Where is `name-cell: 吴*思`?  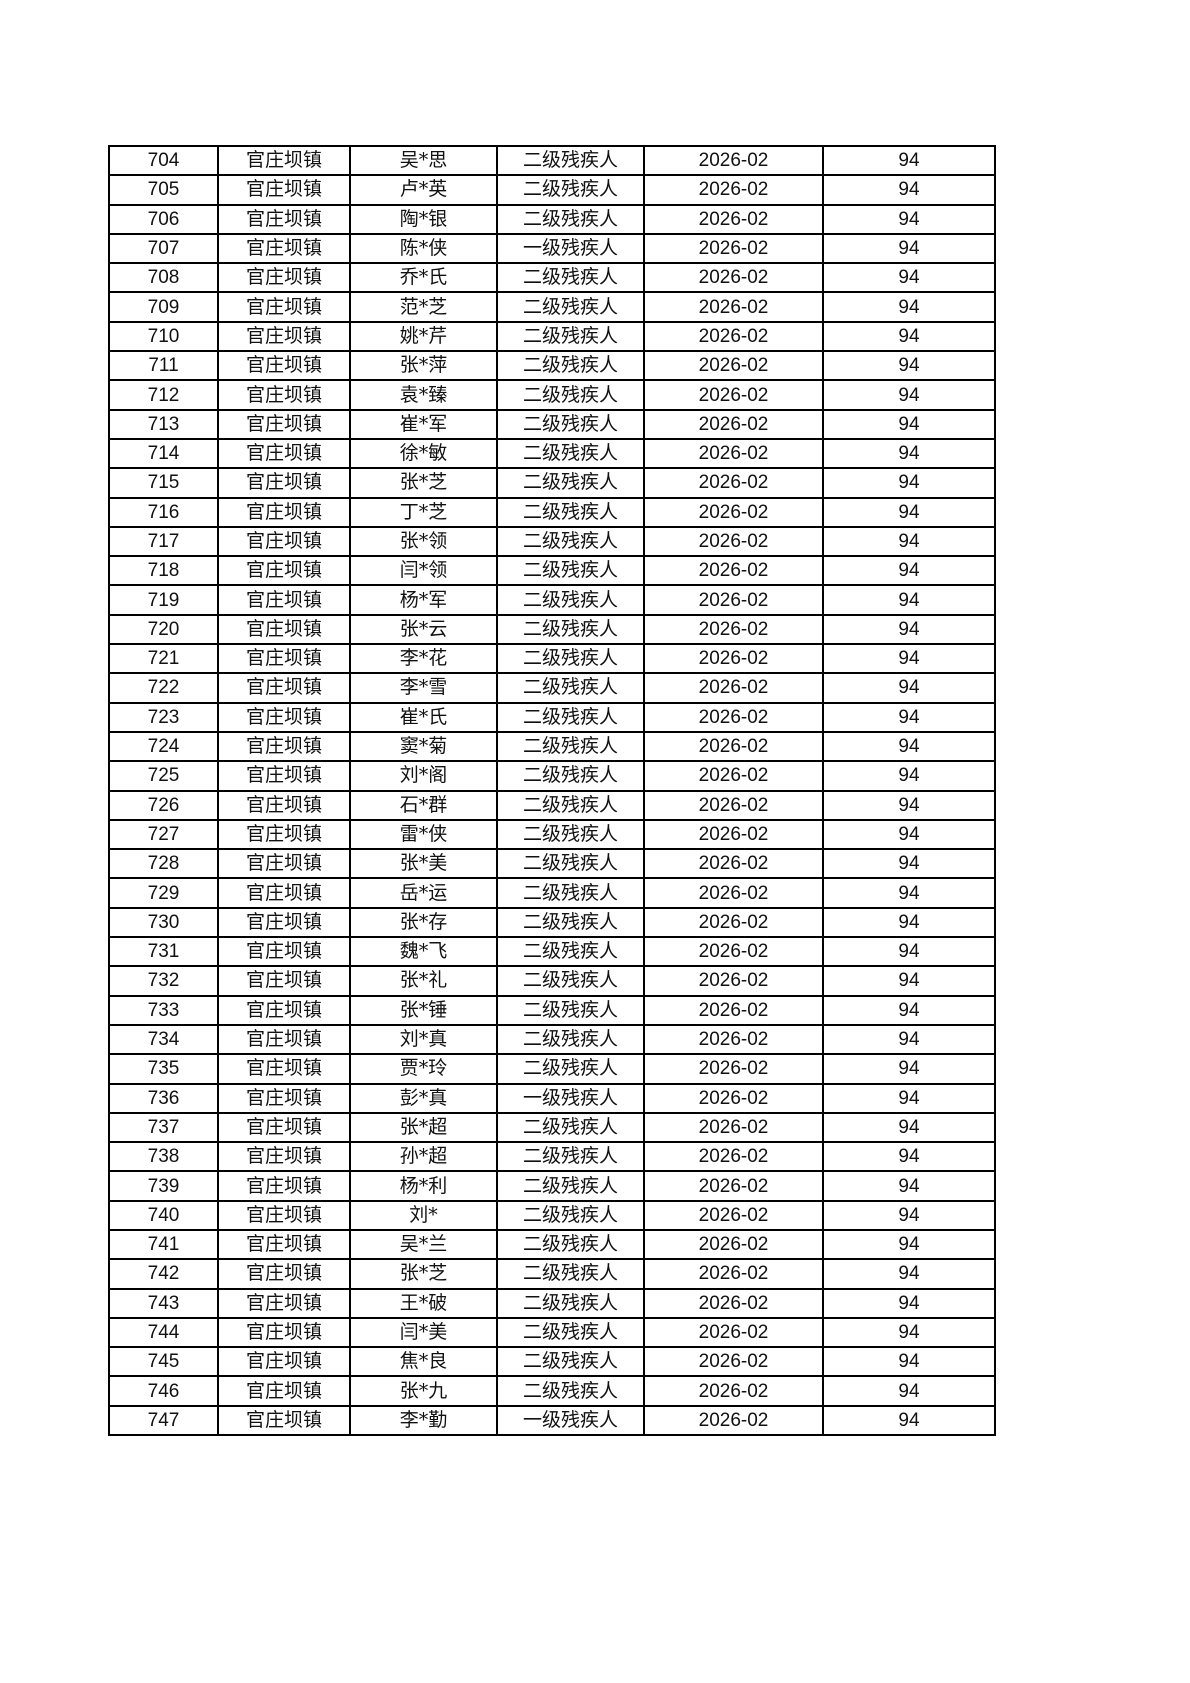
name-cell: 吴*思 is located at coordinates (423, 160).